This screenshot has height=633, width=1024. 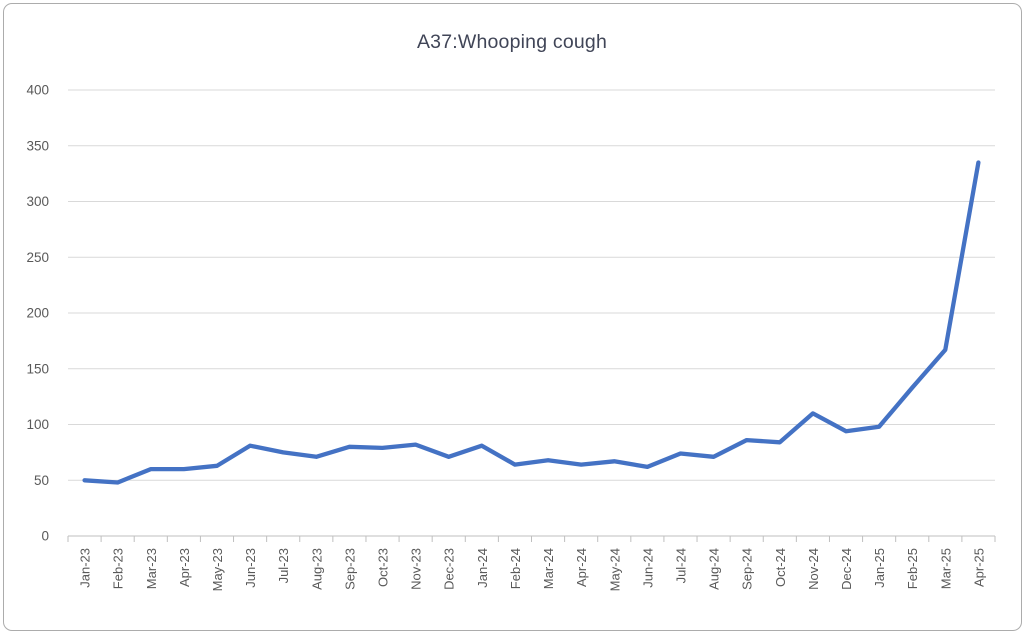 I want to click on x-tick-label: Dec-23, so click(x=449, y=569).